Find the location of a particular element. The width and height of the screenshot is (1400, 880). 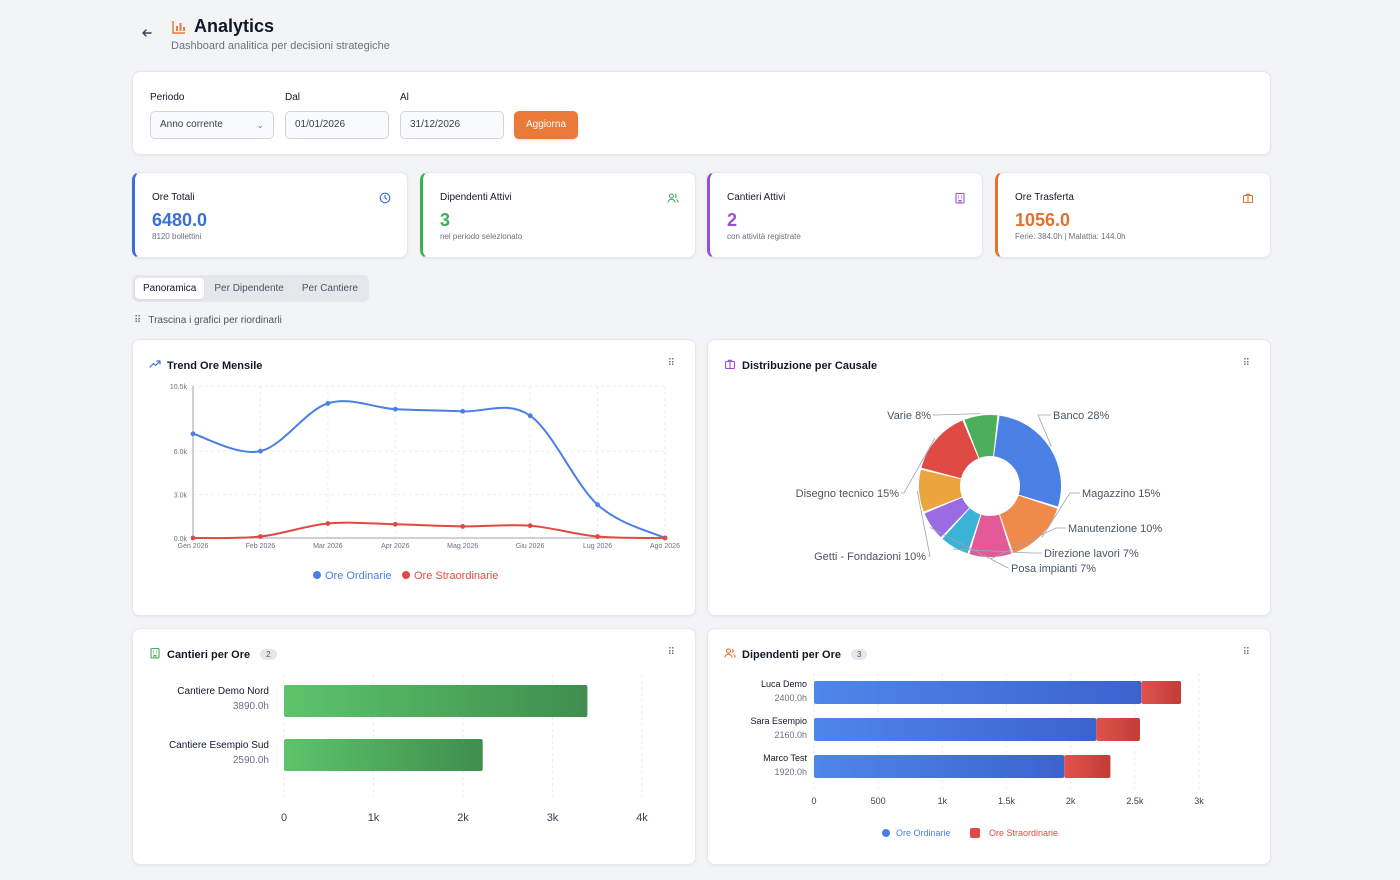

x-tick-label: Ago 2026 is located at coordinates (665, 546).